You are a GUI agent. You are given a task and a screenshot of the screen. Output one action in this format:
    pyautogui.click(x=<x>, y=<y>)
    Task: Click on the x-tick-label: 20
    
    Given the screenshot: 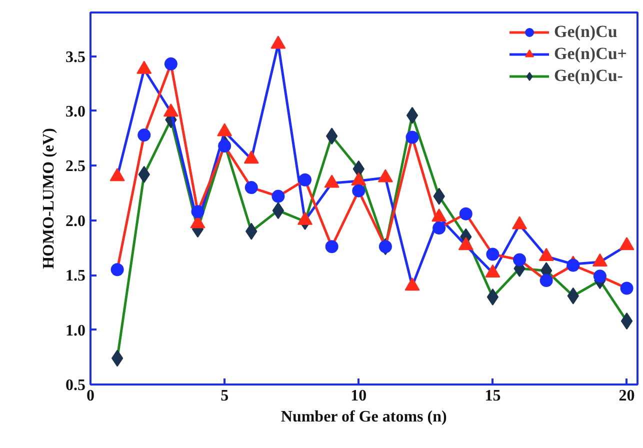 What is the action you would take?
    pyautogui.click(x=626, y=396)
    